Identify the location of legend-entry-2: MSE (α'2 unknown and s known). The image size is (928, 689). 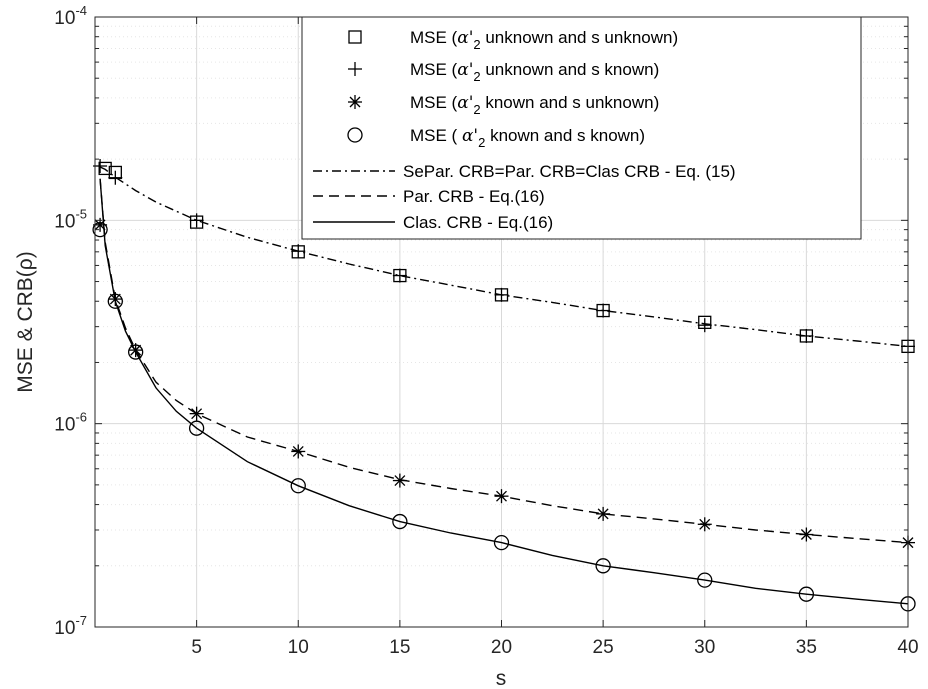
(503, 72).